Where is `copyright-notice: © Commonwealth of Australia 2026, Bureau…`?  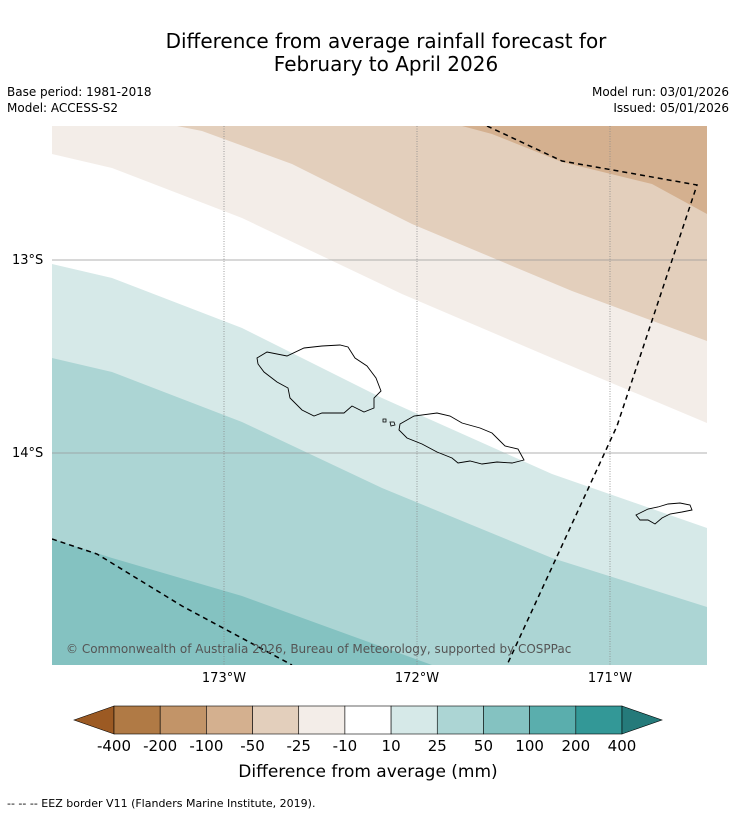
copyright-notice: © Commonwealth of Australia 2026, Bureau… is located at coordinates (319, 649).